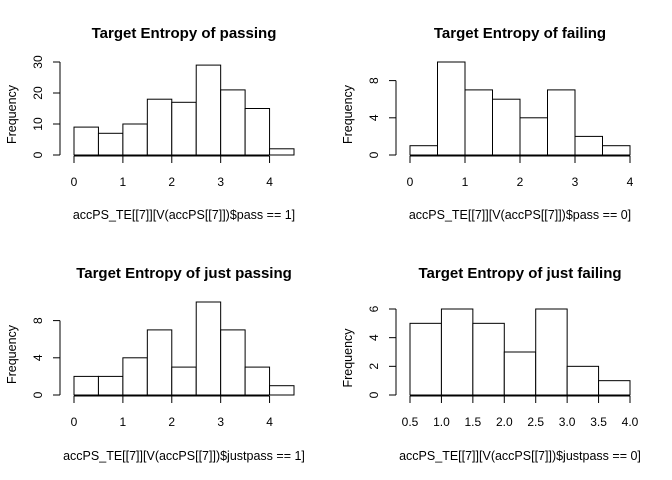 This screenshot has width=672, height=480. Describe the element at coordinates (504, 422) in the screenshot. I see `x-tick-label: 2.0` at that location.